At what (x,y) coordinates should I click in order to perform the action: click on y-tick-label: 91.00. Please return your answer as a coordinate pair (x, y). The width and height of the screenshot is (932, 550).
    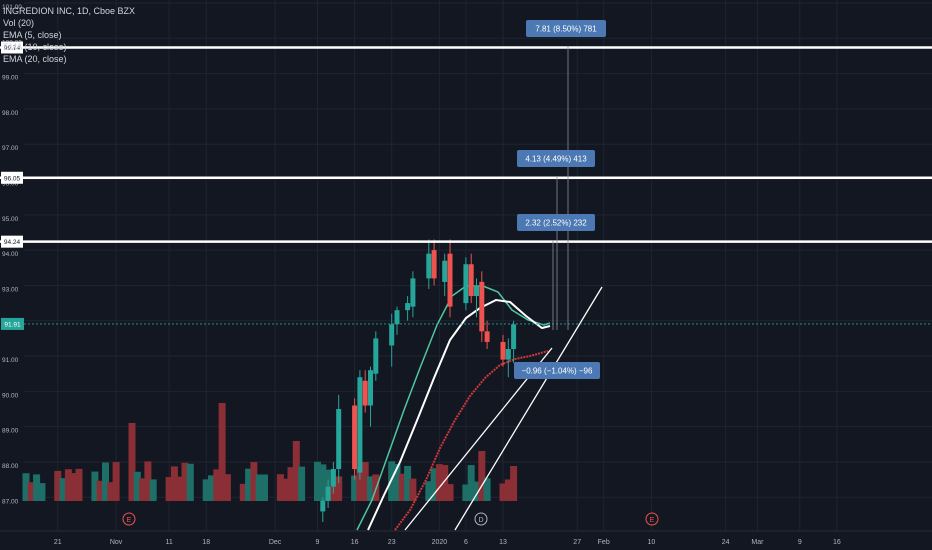
    Looking at the image, I should click on (10, 360).